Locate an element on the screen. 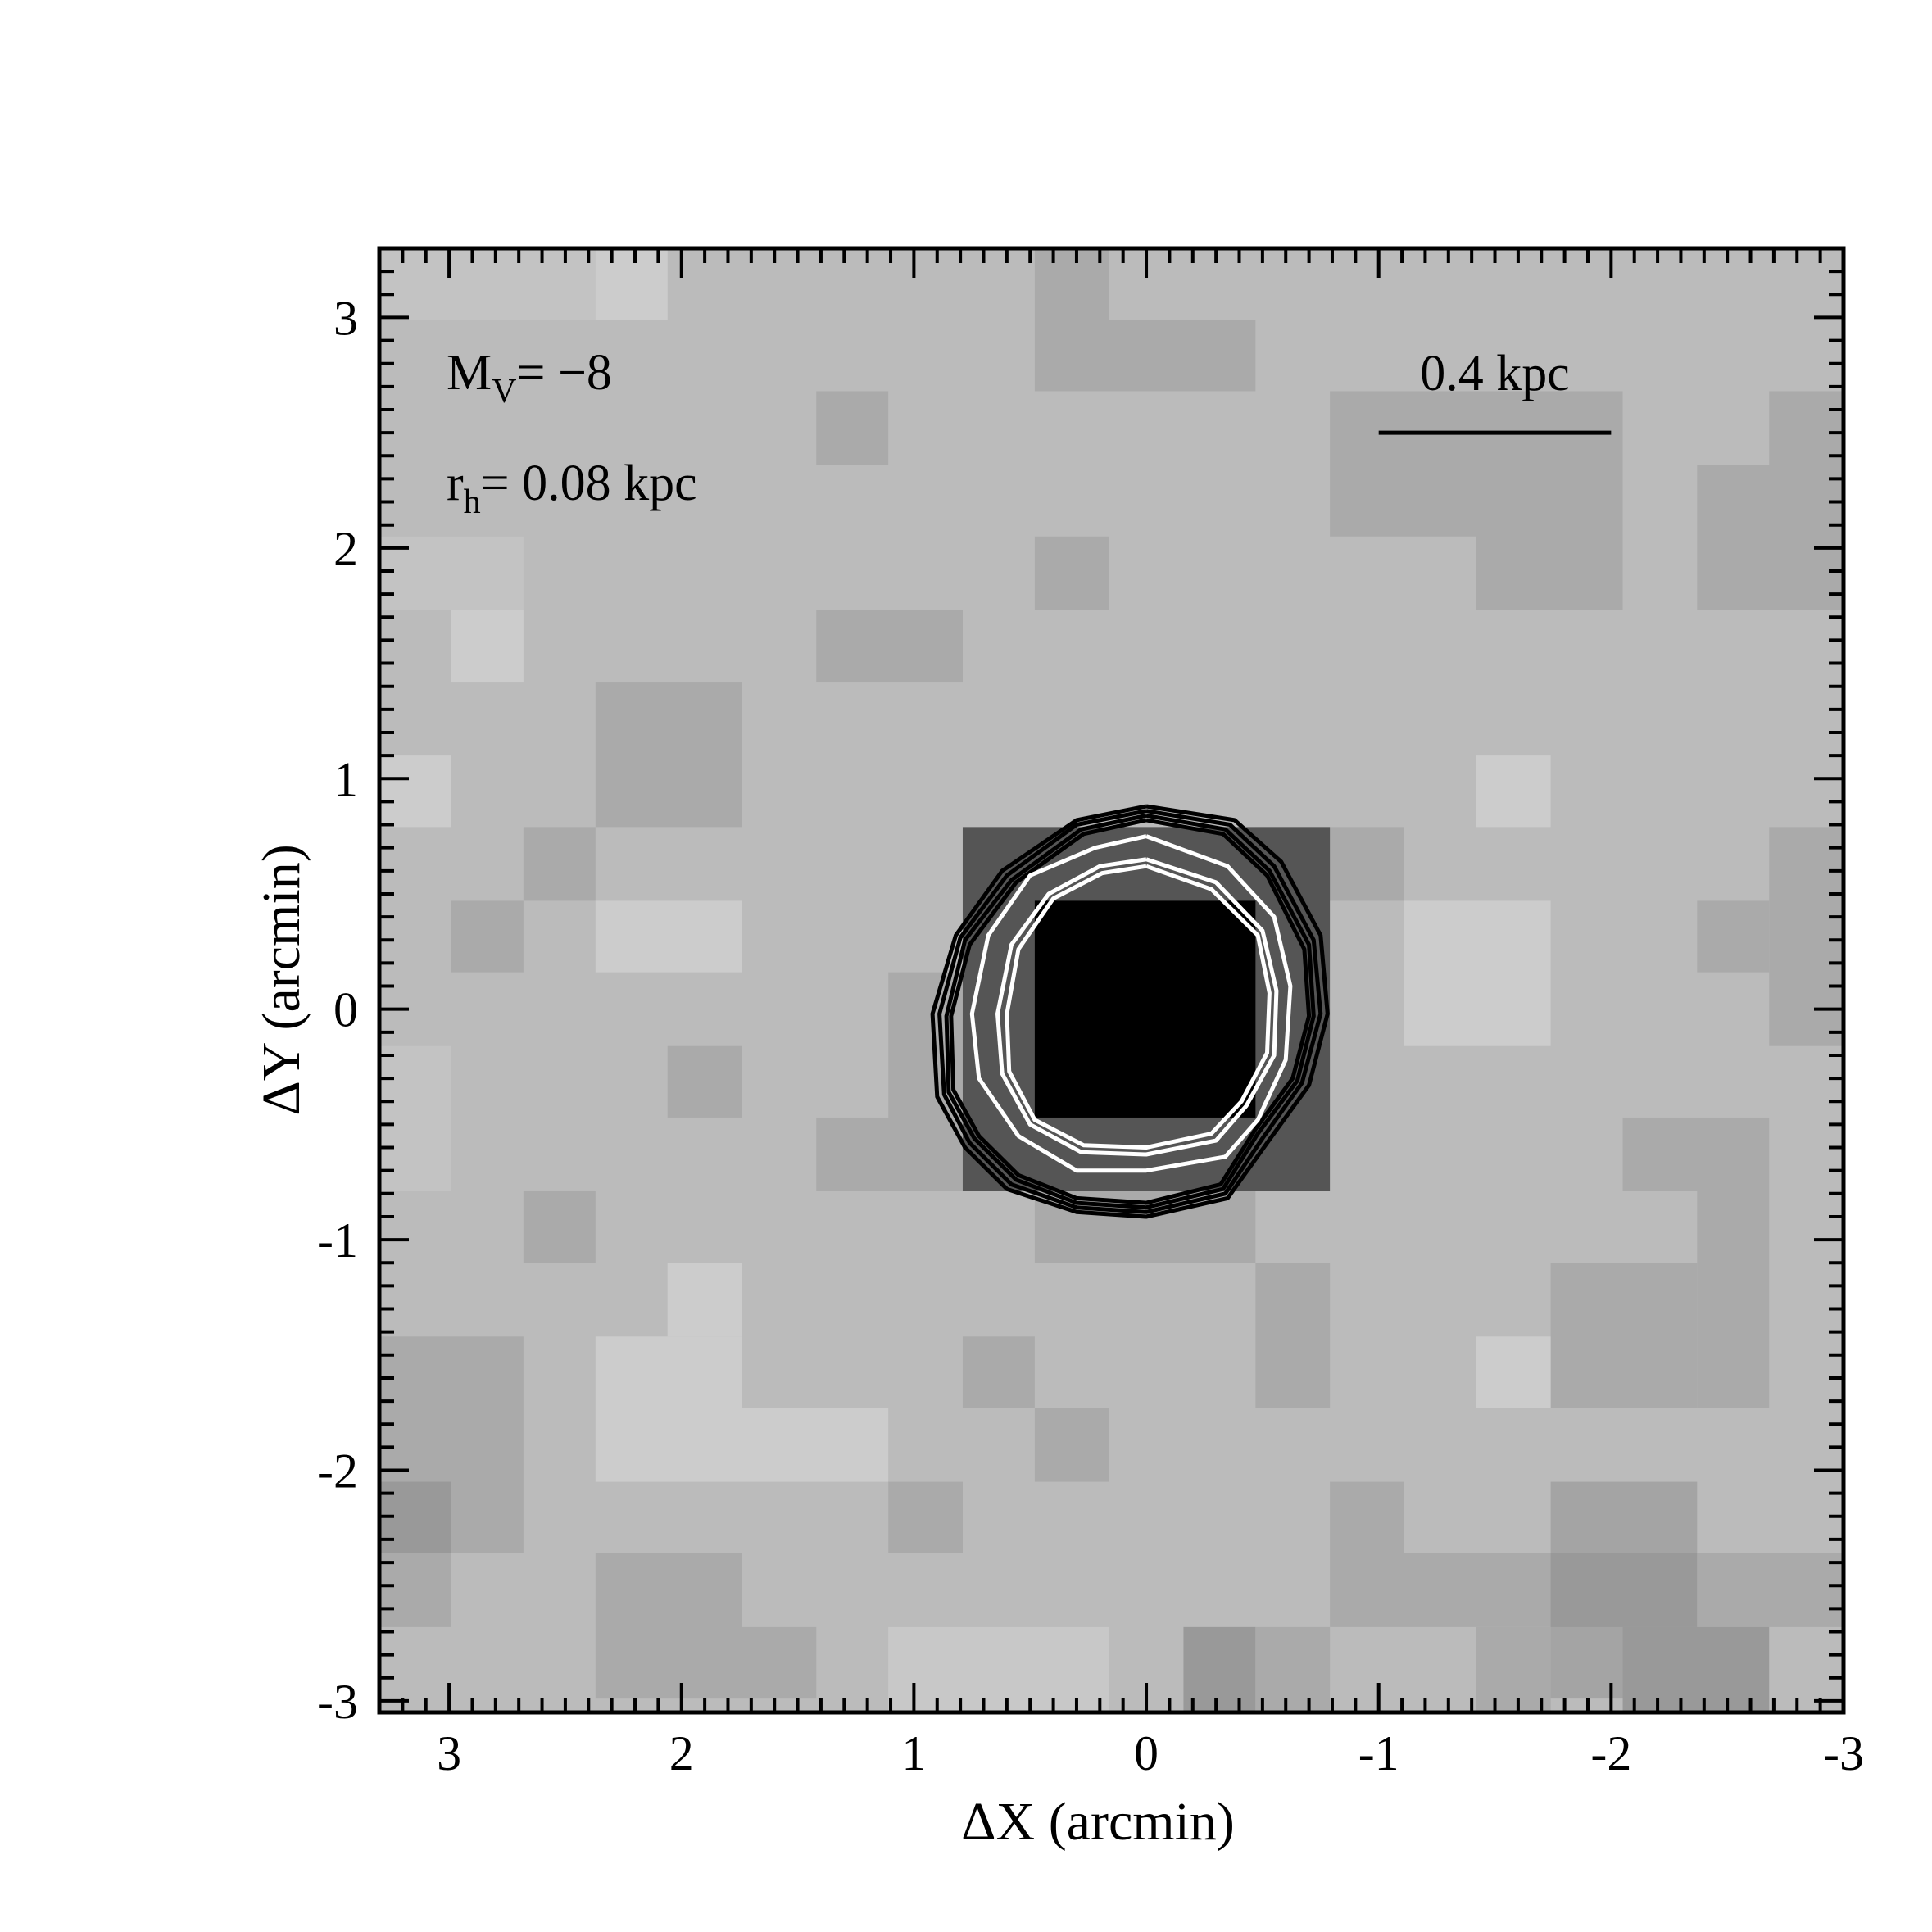 The height and width of the screenshot is (1932, 1932). contour-lines is located at coordinates (1130, 1011).